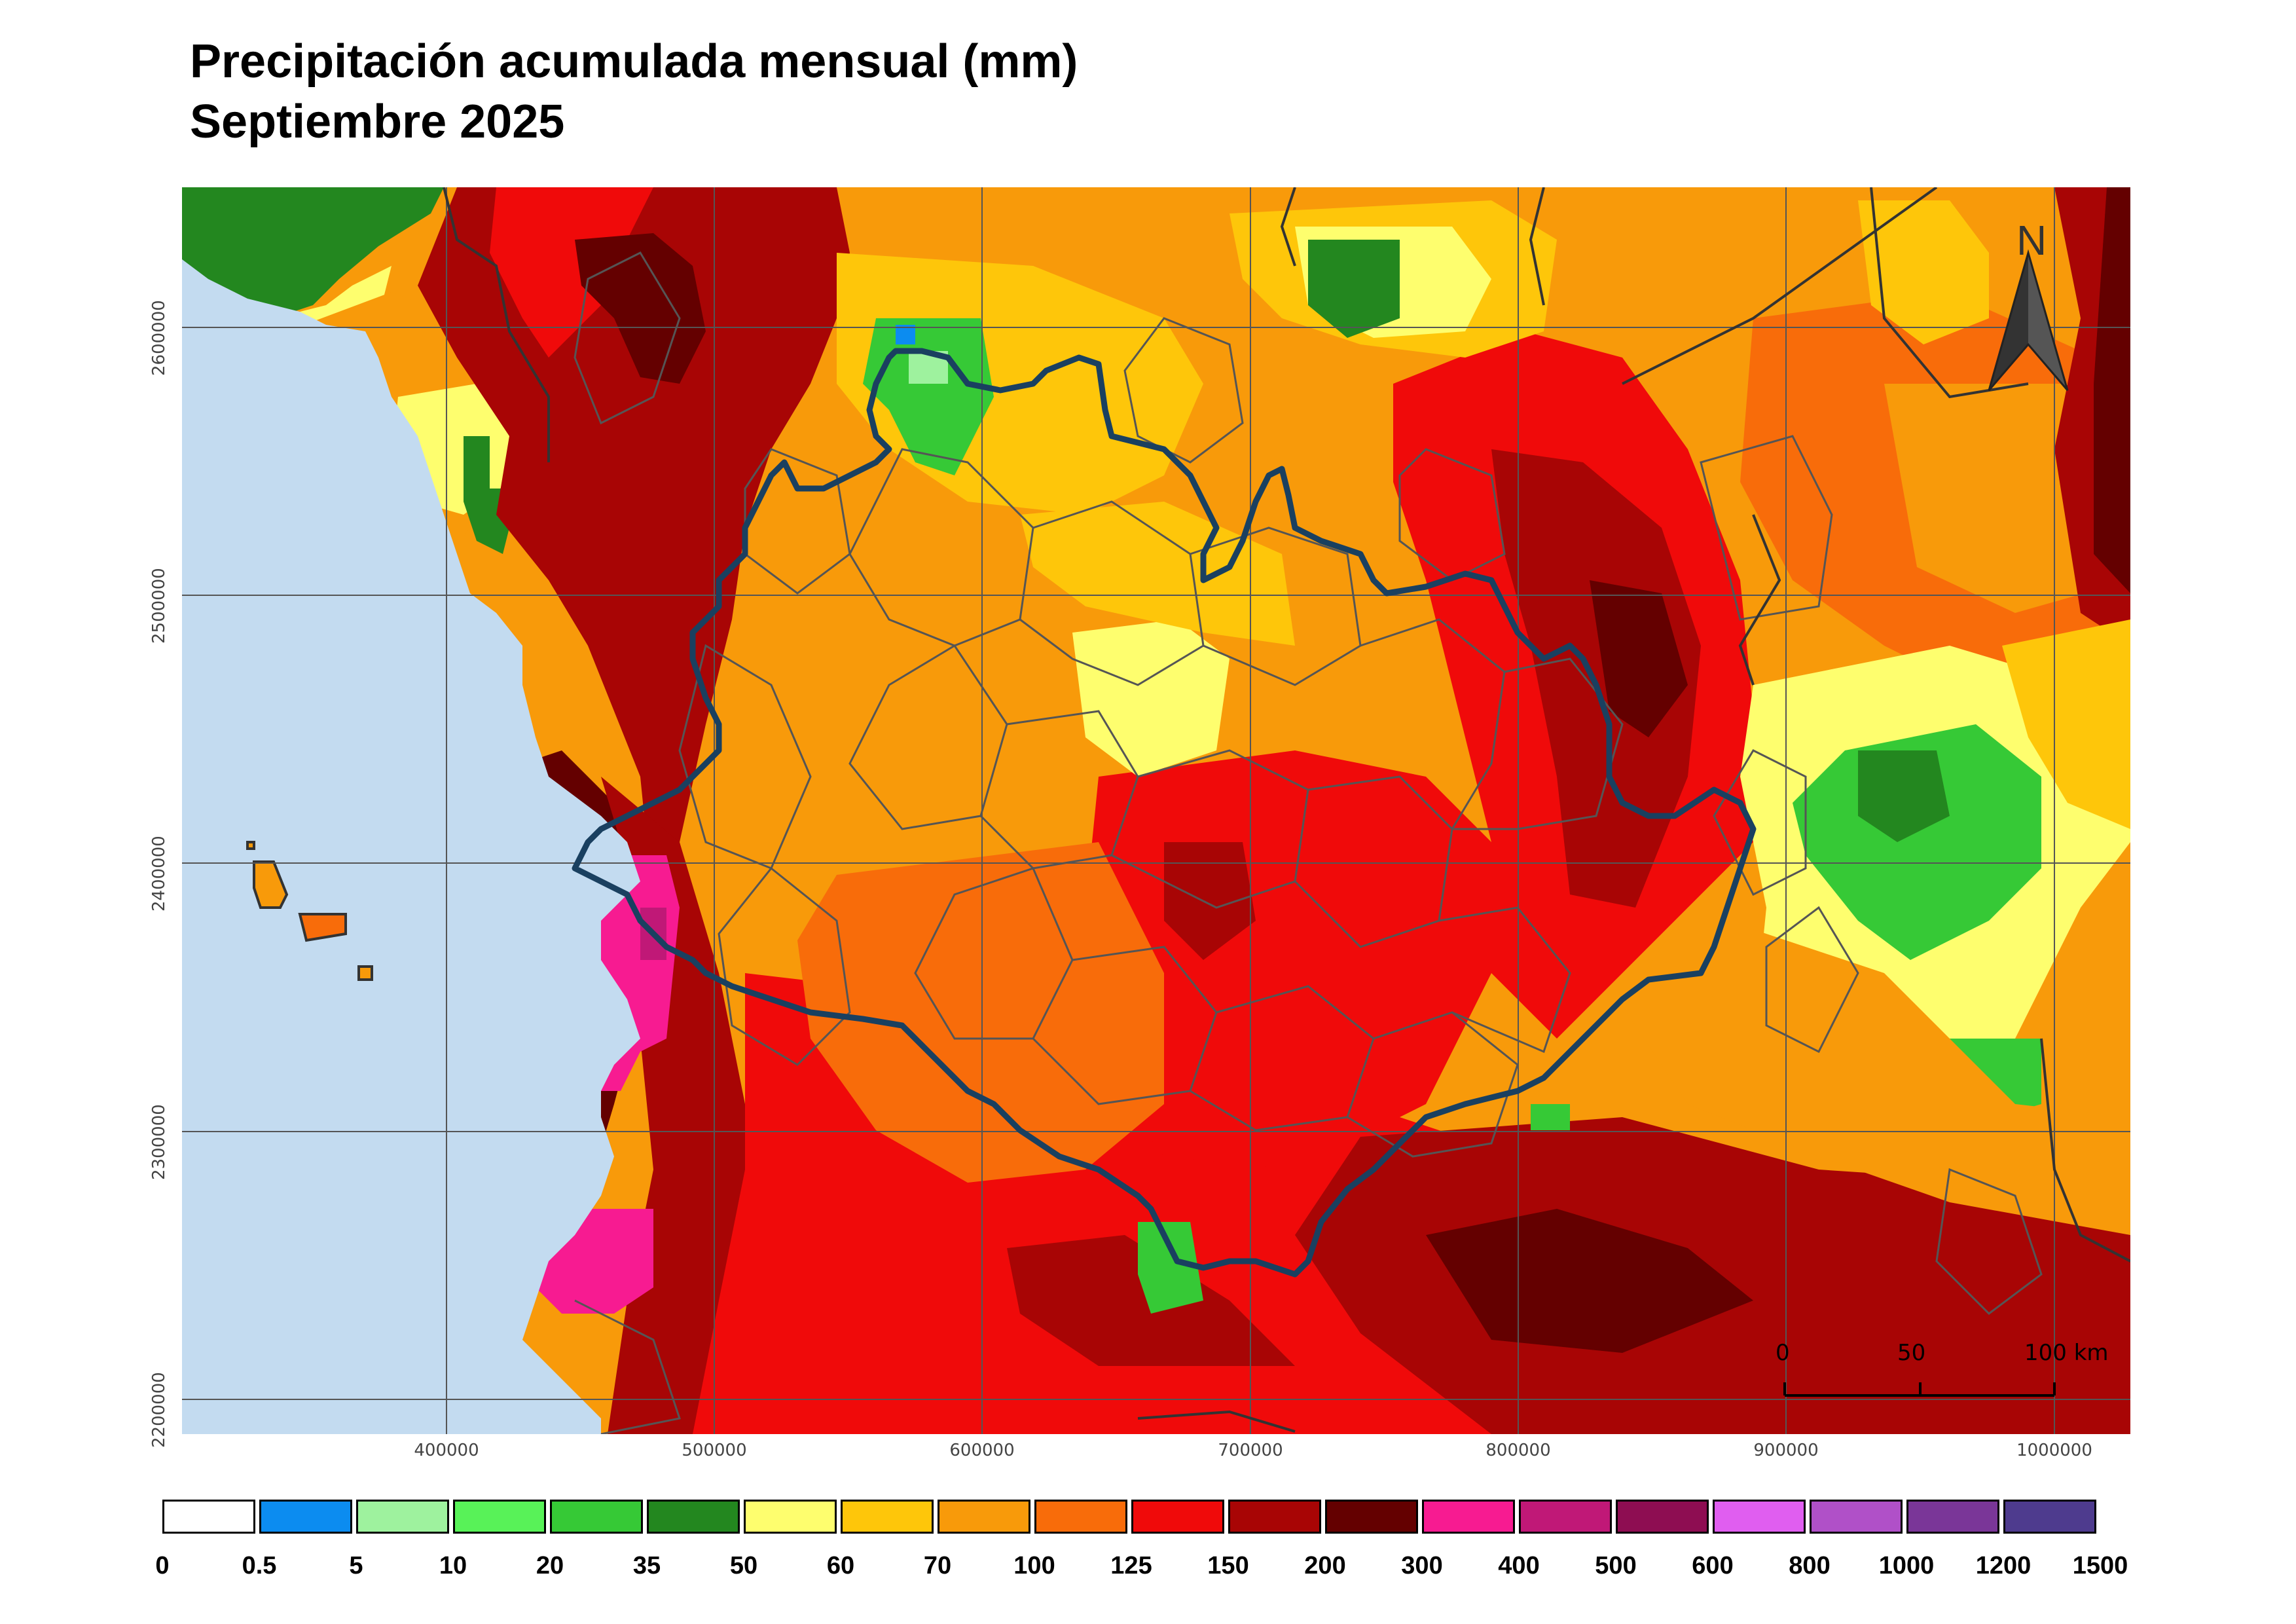 This screenshot has height=1624, width=2296. What do you see at coordinates (2100, 1565) in the screenshot?
I see `legend-label: 1500` at bounding box center [2100, 1565].